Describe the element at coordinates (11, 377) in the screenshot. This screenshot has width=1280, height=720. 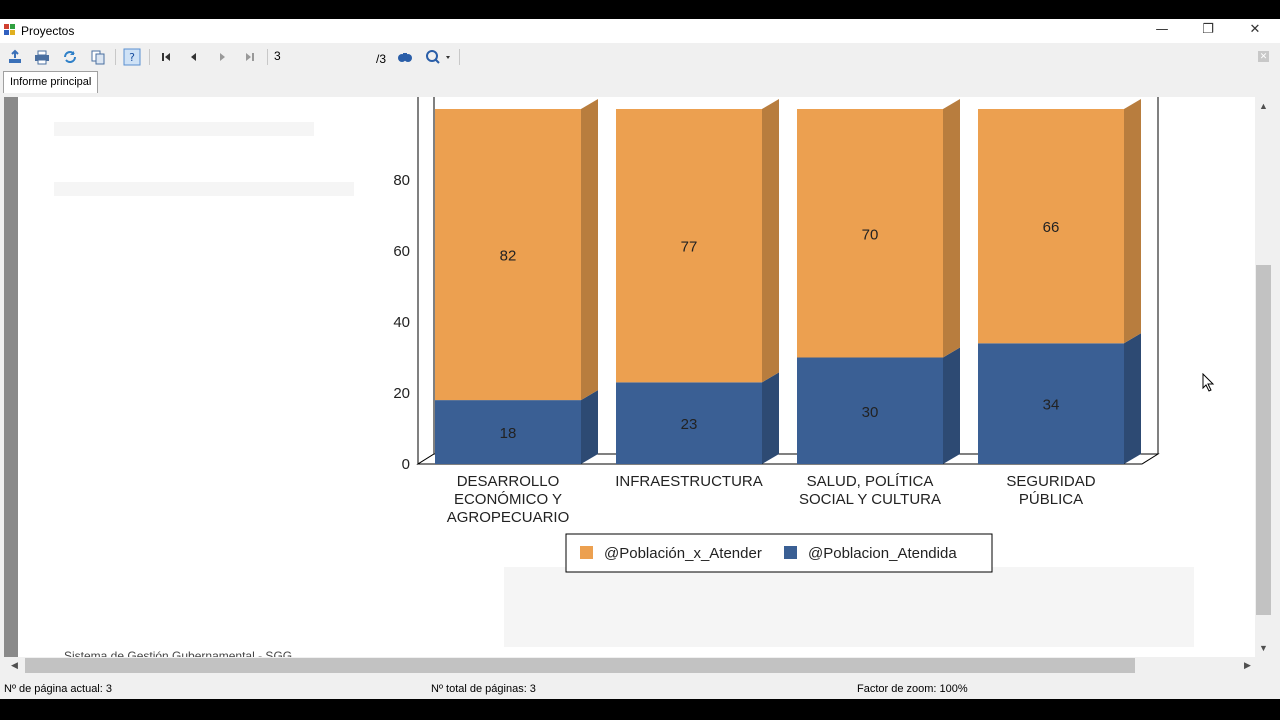
I see `page-edge` at that location.